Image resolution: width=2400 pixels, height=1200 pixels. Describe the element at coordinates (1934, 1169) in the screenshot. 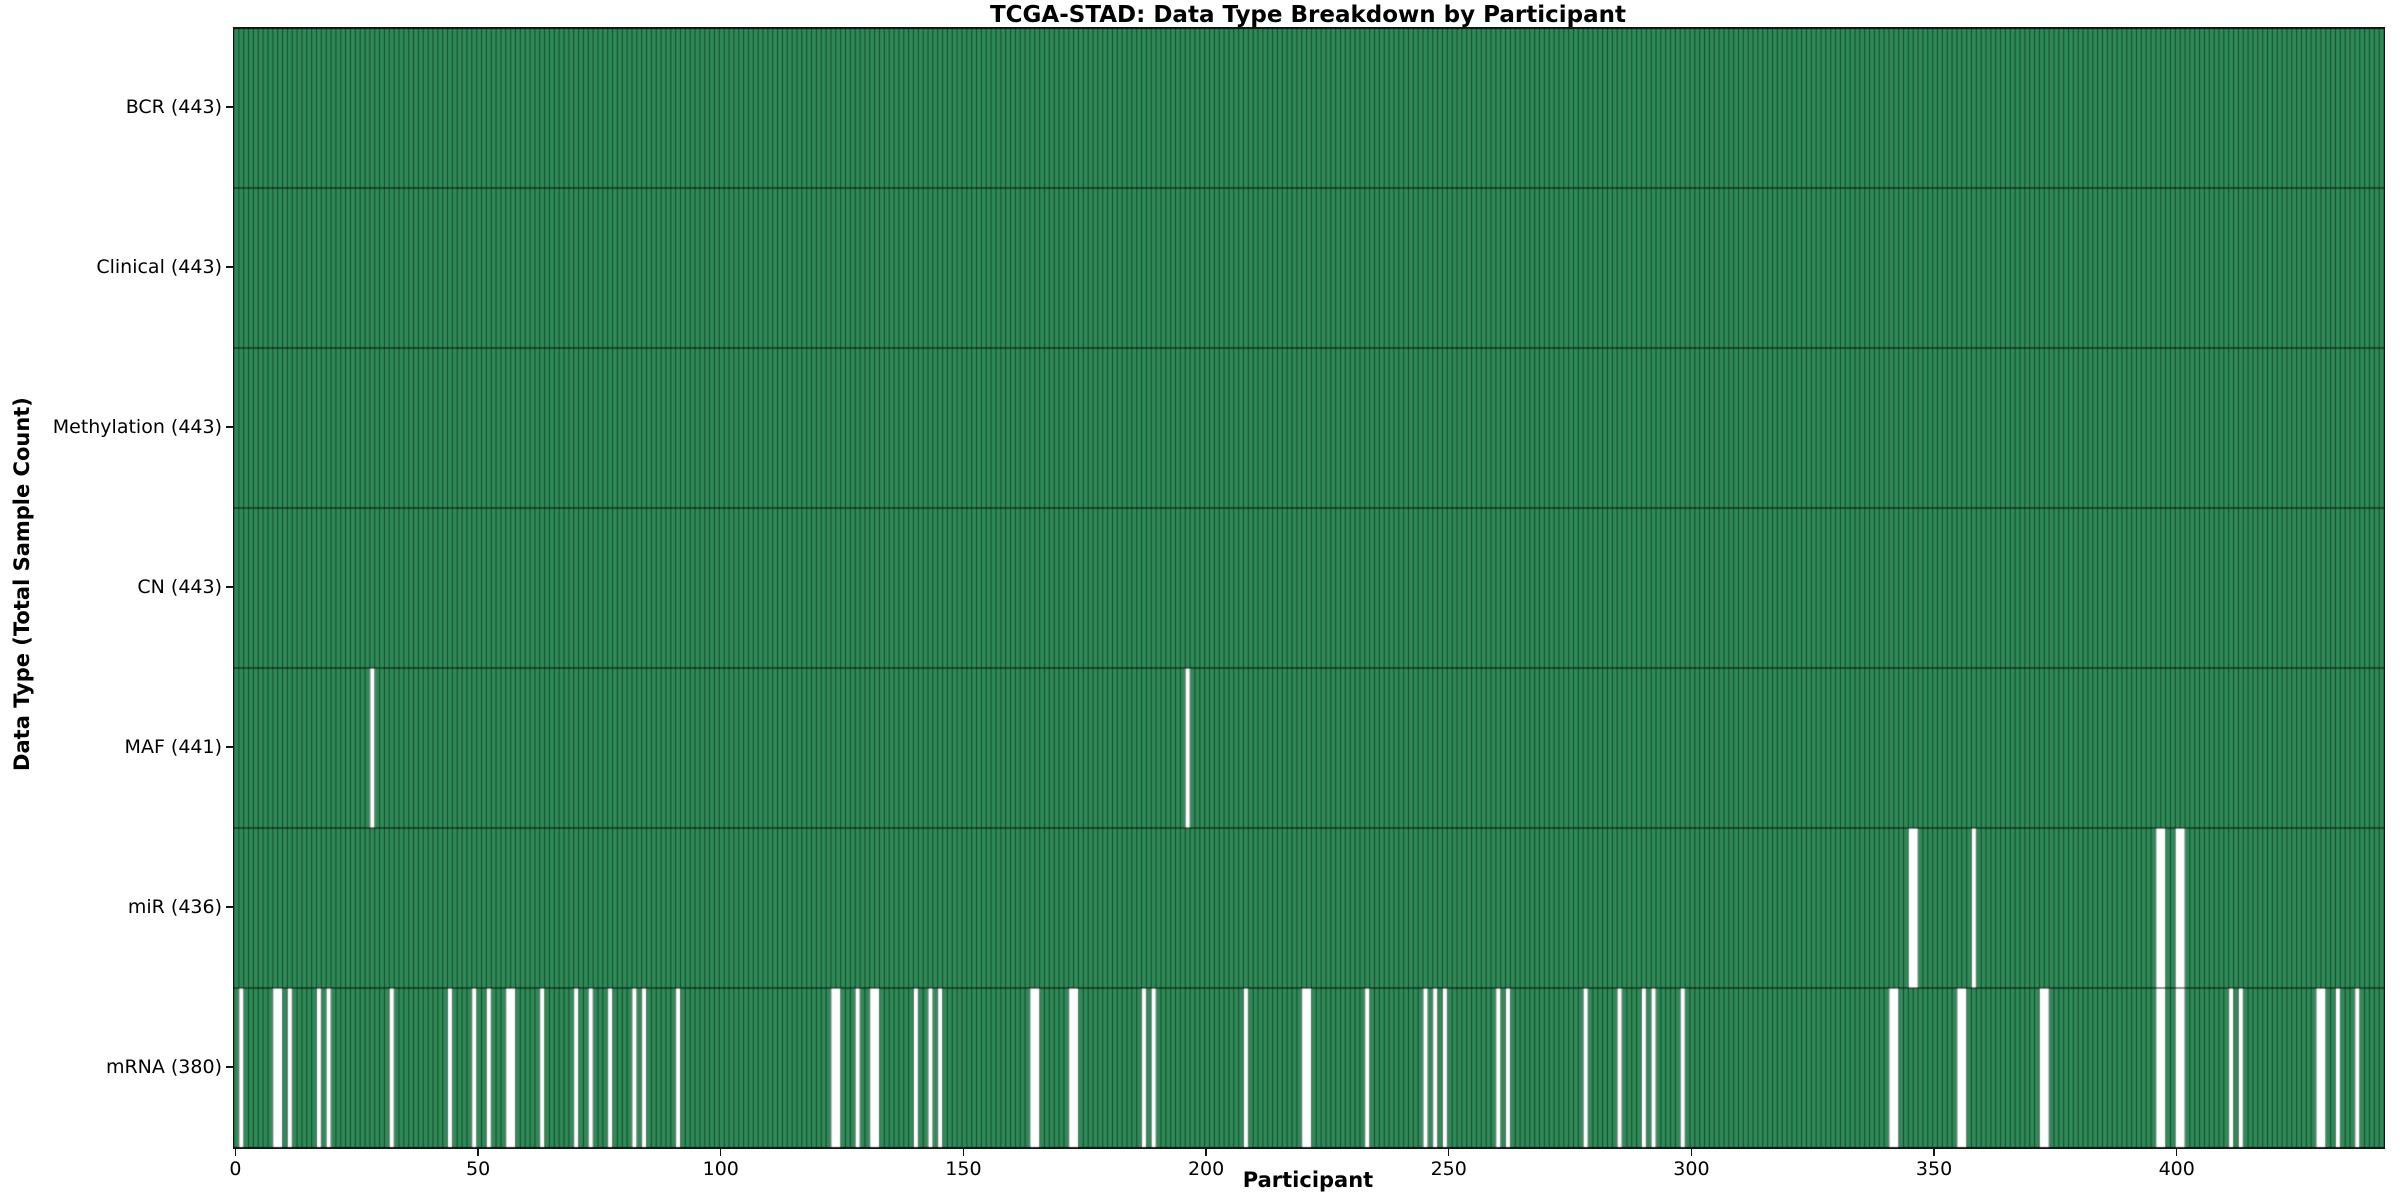

I see `x-tick-label: 350` at that location.